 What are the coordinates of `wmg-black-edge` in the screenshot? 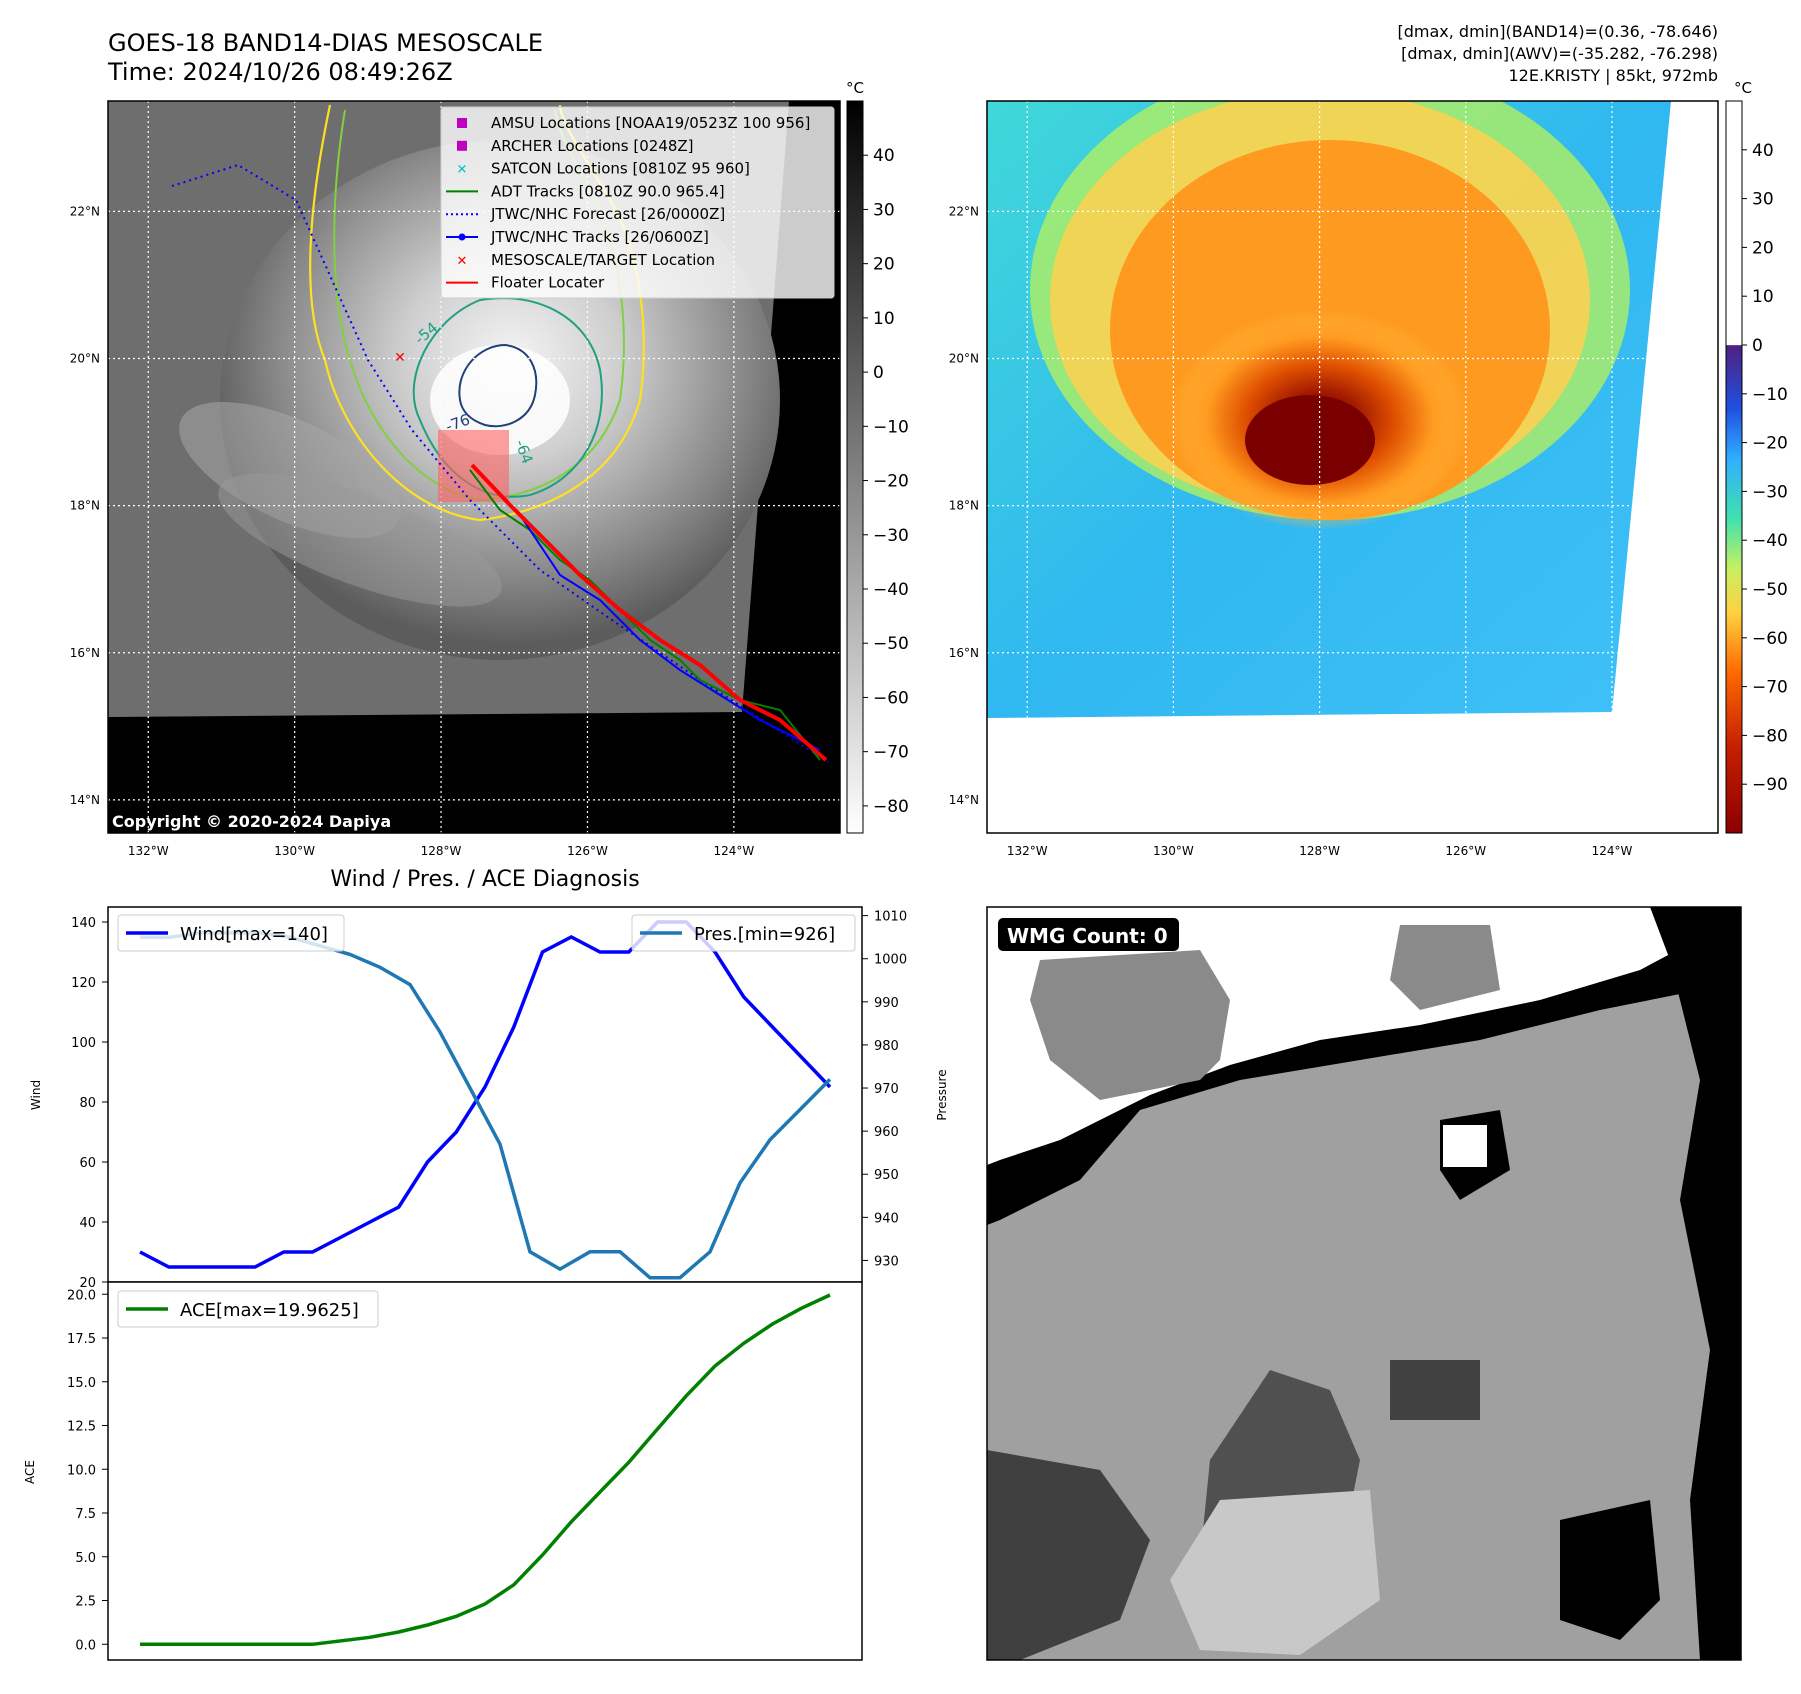 It's located at (1695, 1283).